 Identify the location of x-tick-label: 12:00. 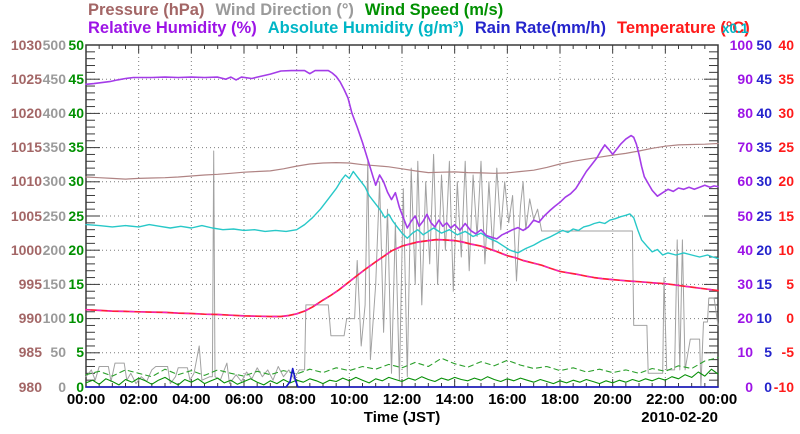
(402, 399).